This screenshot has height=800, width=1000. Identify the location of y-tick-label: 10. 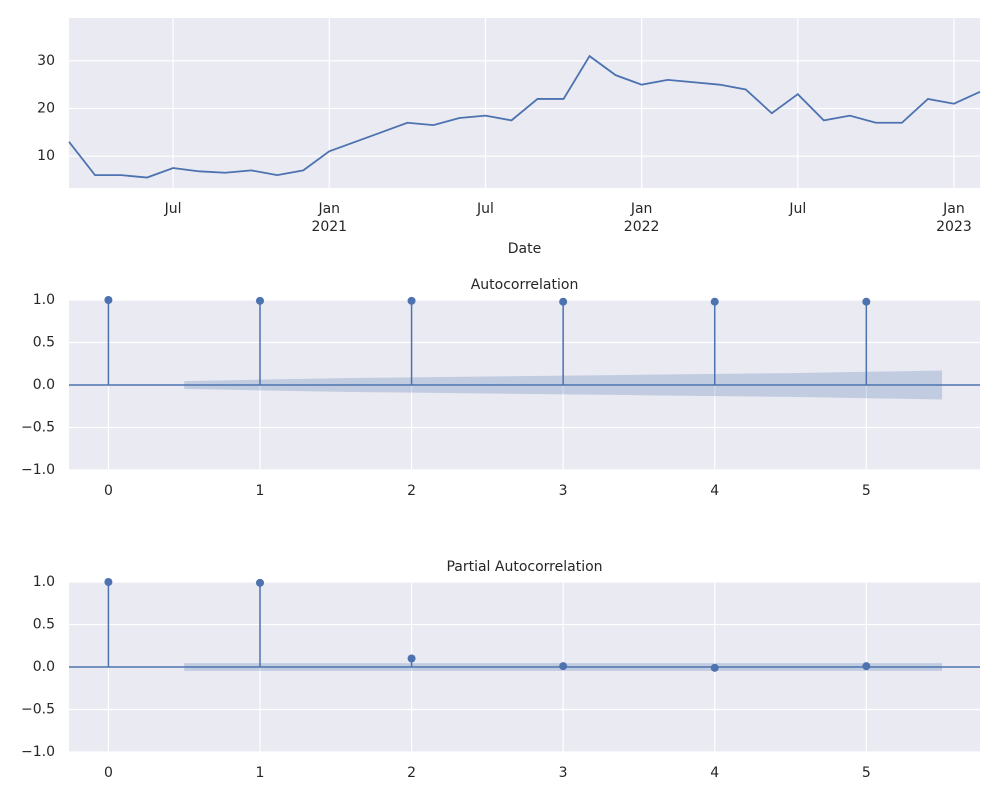
(46, 156).